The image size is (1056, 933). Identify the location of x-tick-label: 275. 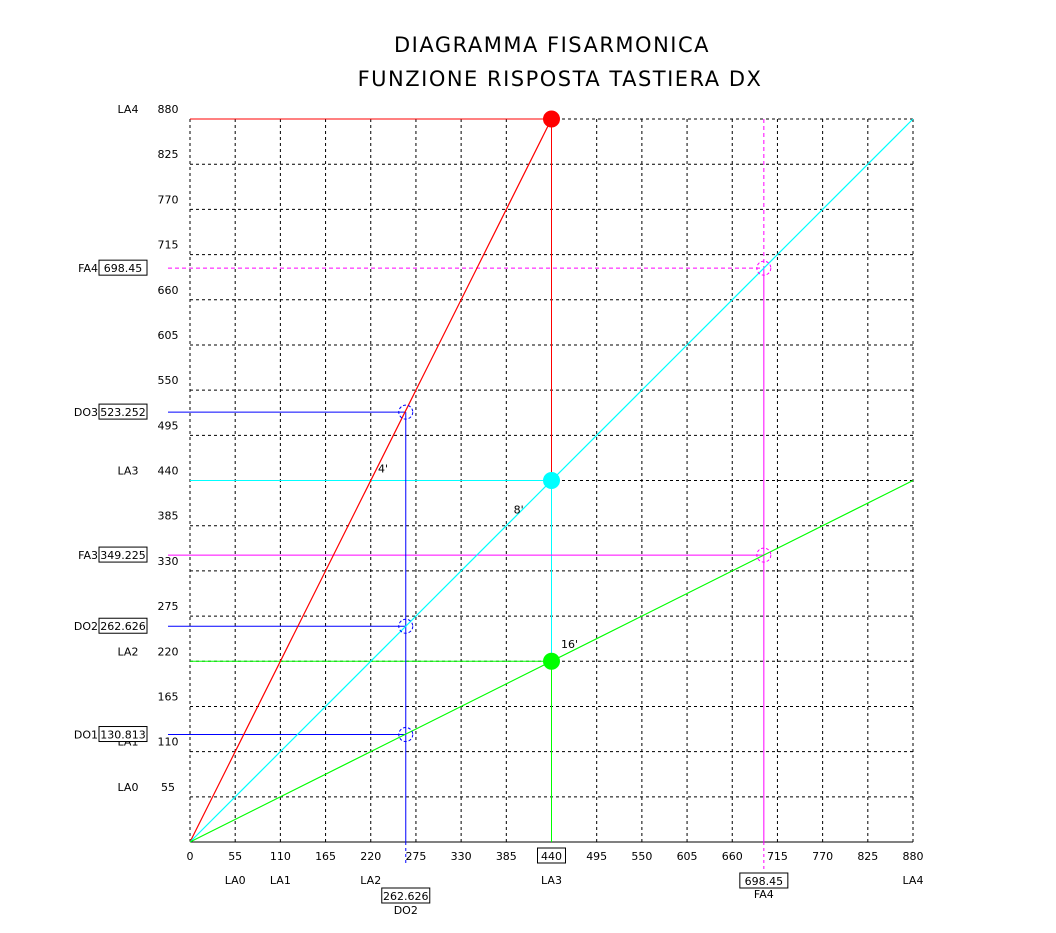
(415, 856).